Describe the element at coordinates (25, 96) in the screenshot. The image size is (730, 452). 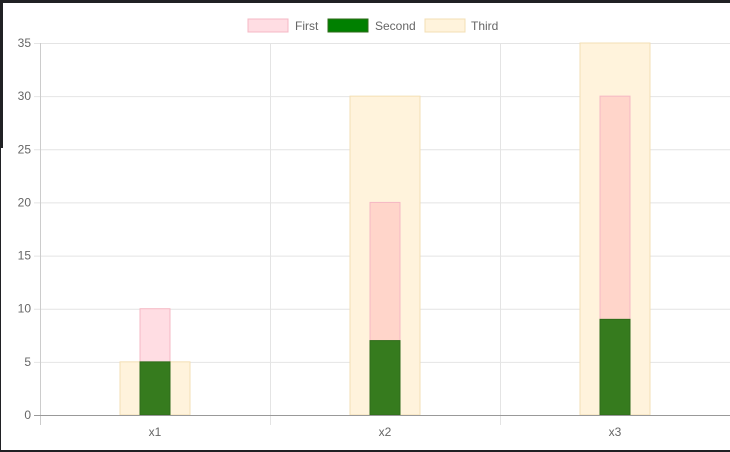
I see `y-tick-label: 30` at that location.